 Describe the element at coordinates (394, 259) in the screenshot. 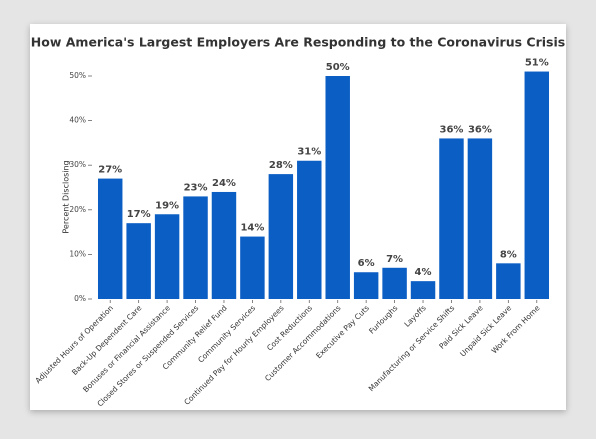

I see `value-label: 7%` at that location.